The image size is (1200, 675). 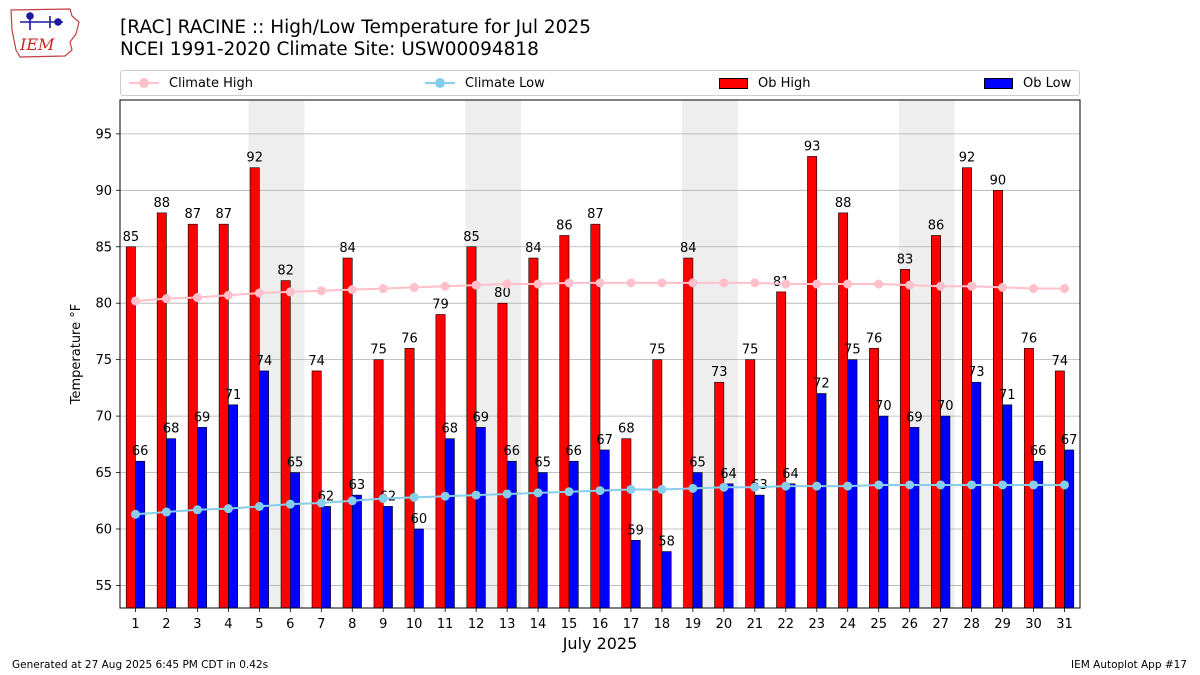 What do you see at coordinates (1033, 624) in the screenshot?
I see `x-tick-label-30: 30` at bounding box center [1033, 624].